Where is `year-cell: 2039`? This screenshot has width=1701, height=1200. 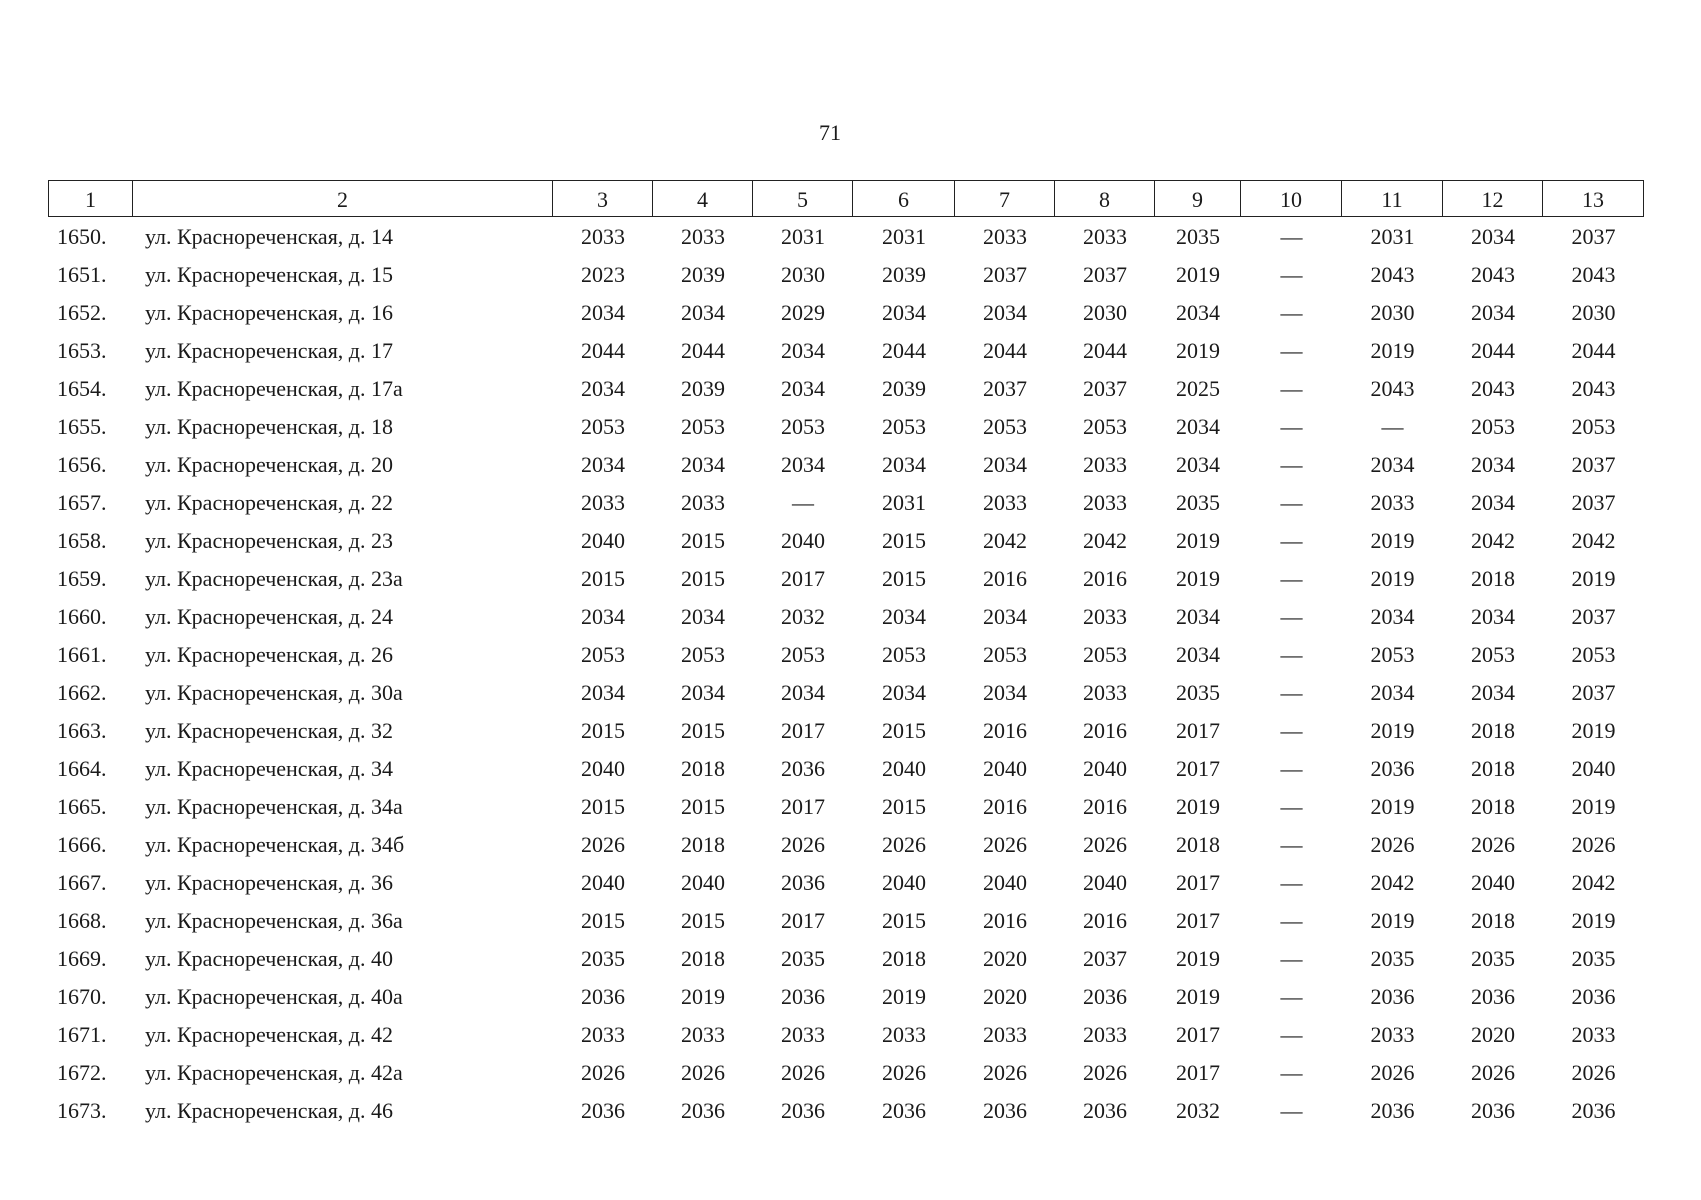
year-cell: 2039 is located at coordinates (904, 388).